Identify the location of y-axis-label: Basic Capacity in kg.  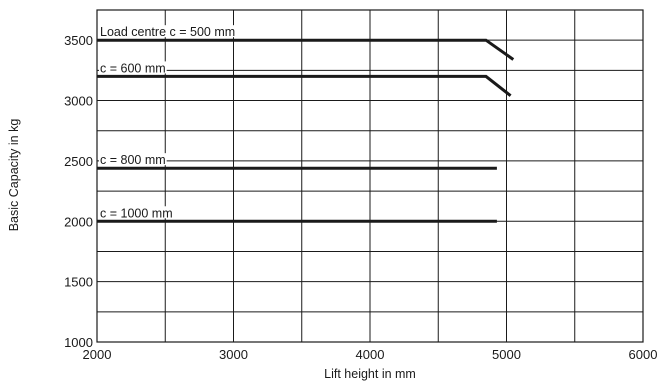
(14, 175).